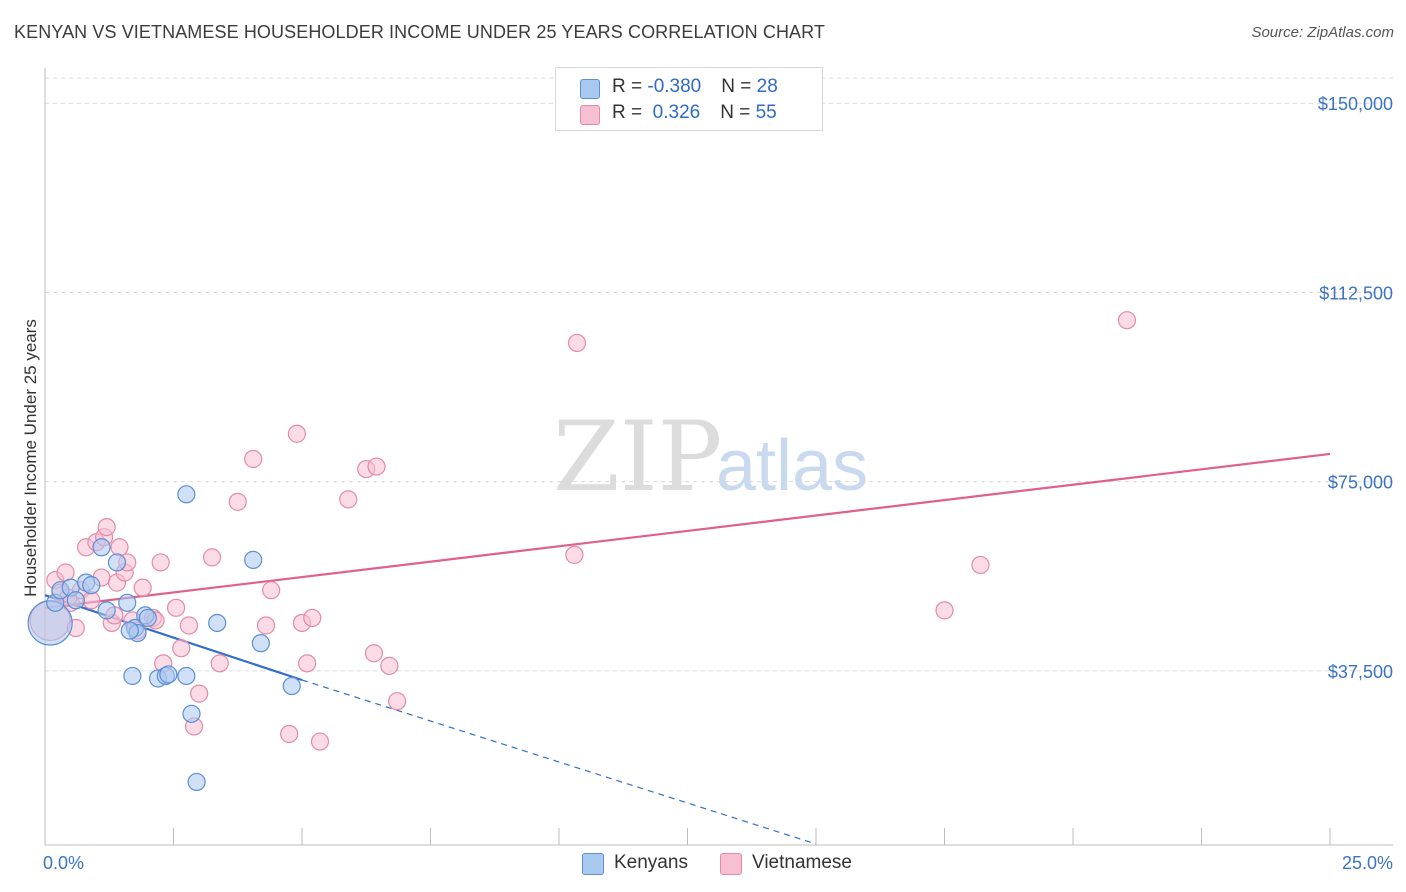  I want to click on vietnamese-legend-label: Vietnamese, so click(802, 862).